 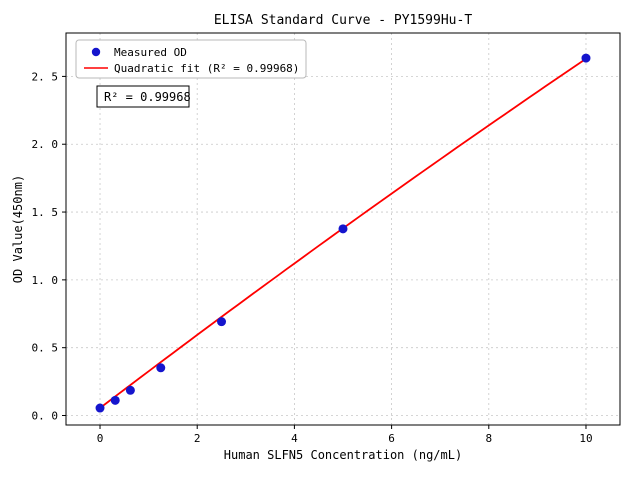 I want to click on legend-marker-measured-od, so click(x=96, y=52).